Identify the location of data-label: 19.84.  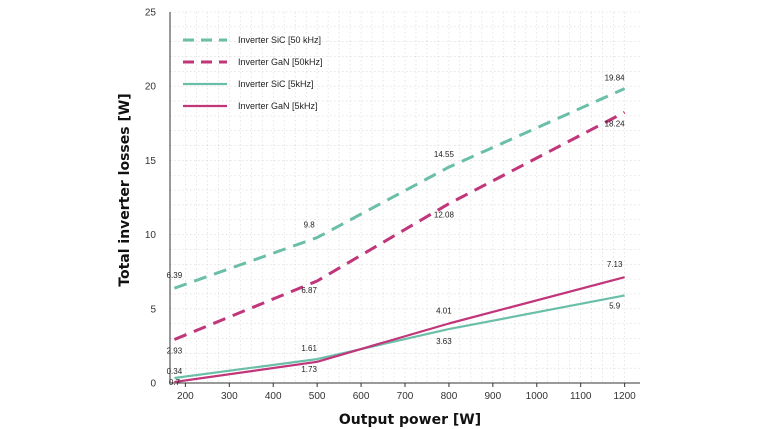
(615, 78).